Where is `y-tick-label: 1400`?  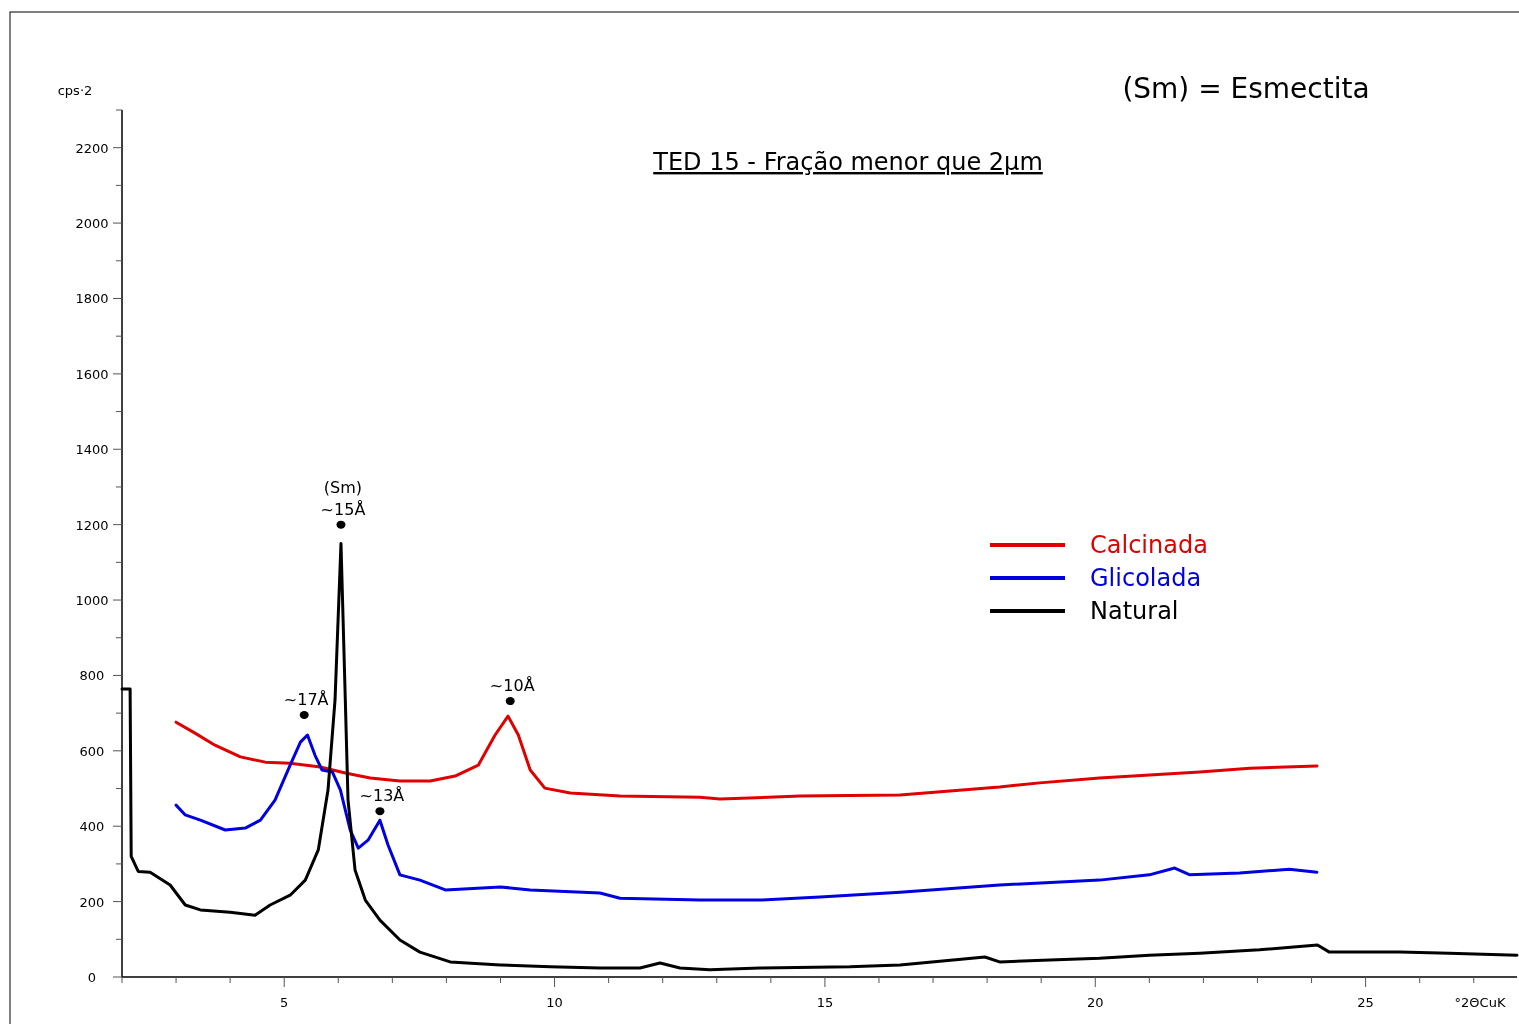
y-tick-label: 1400 is located at coordinates (92, 450).